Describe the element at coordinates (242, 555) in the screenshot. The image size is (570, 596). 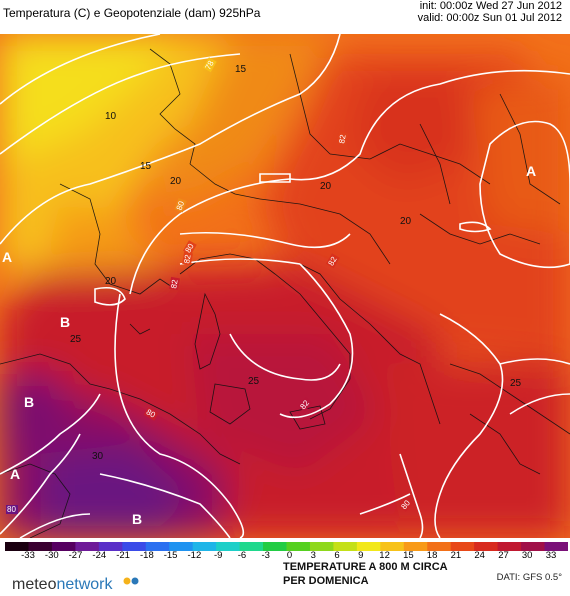
I see `color-scale-tick-label: -6` at that location.